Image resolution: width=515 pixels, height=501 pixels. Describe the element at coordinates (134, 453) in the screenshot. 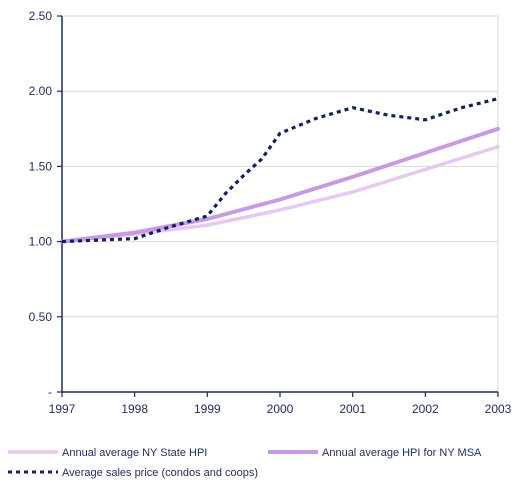

I see `legend-label-1: Annual average NY State HPI` at that location.